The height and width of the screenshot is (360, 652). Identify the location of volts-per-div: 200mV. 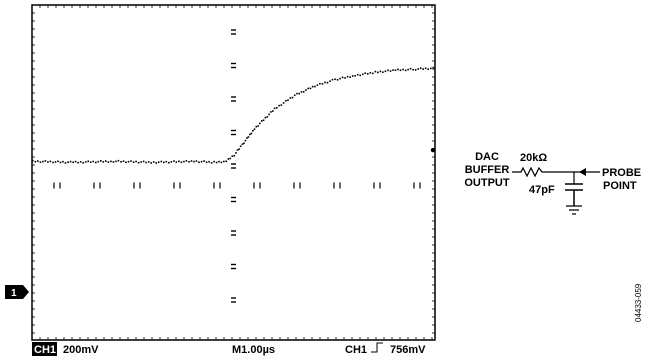
(81, 350).